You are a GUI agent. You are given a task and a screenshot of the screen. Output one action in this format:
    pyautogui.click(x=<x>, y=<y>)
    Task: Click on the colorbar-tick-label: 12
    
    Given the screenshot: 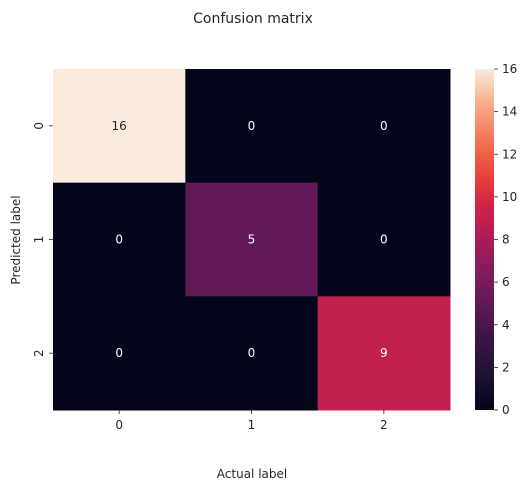 What is the action you would take?
    pyautogui.click(x=509, y=154)
    